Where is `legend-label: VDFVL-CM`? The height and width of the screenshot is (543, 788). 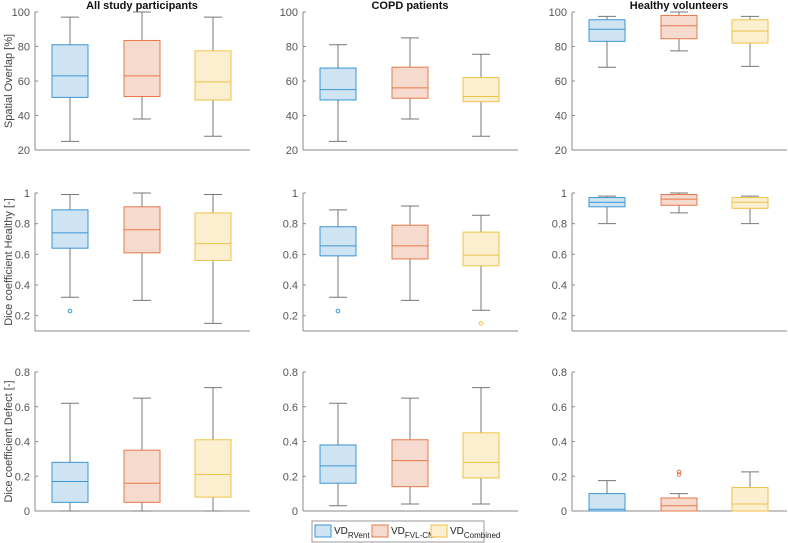 legend-label: VDFVL-CM is located at coordinates (413, 533).